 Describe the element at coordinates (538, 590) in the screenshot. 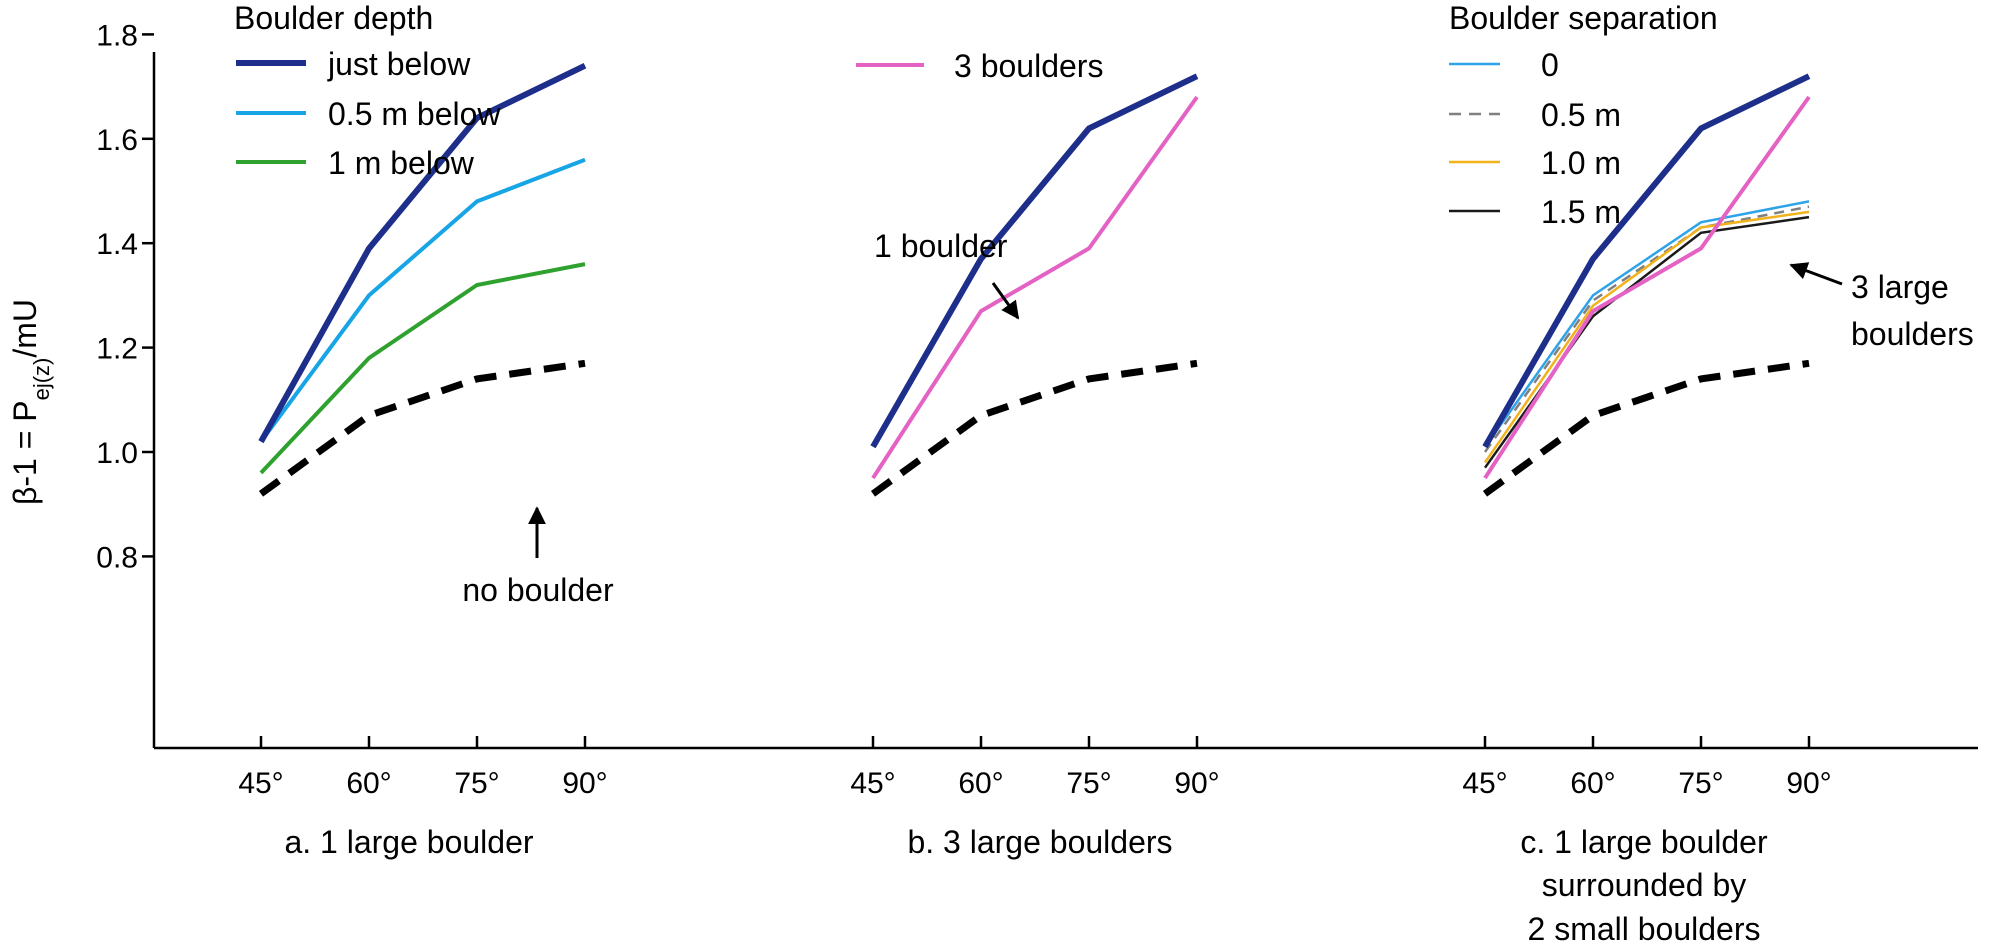

I see `annotation-no-boulder-label: no boulder` at that location.